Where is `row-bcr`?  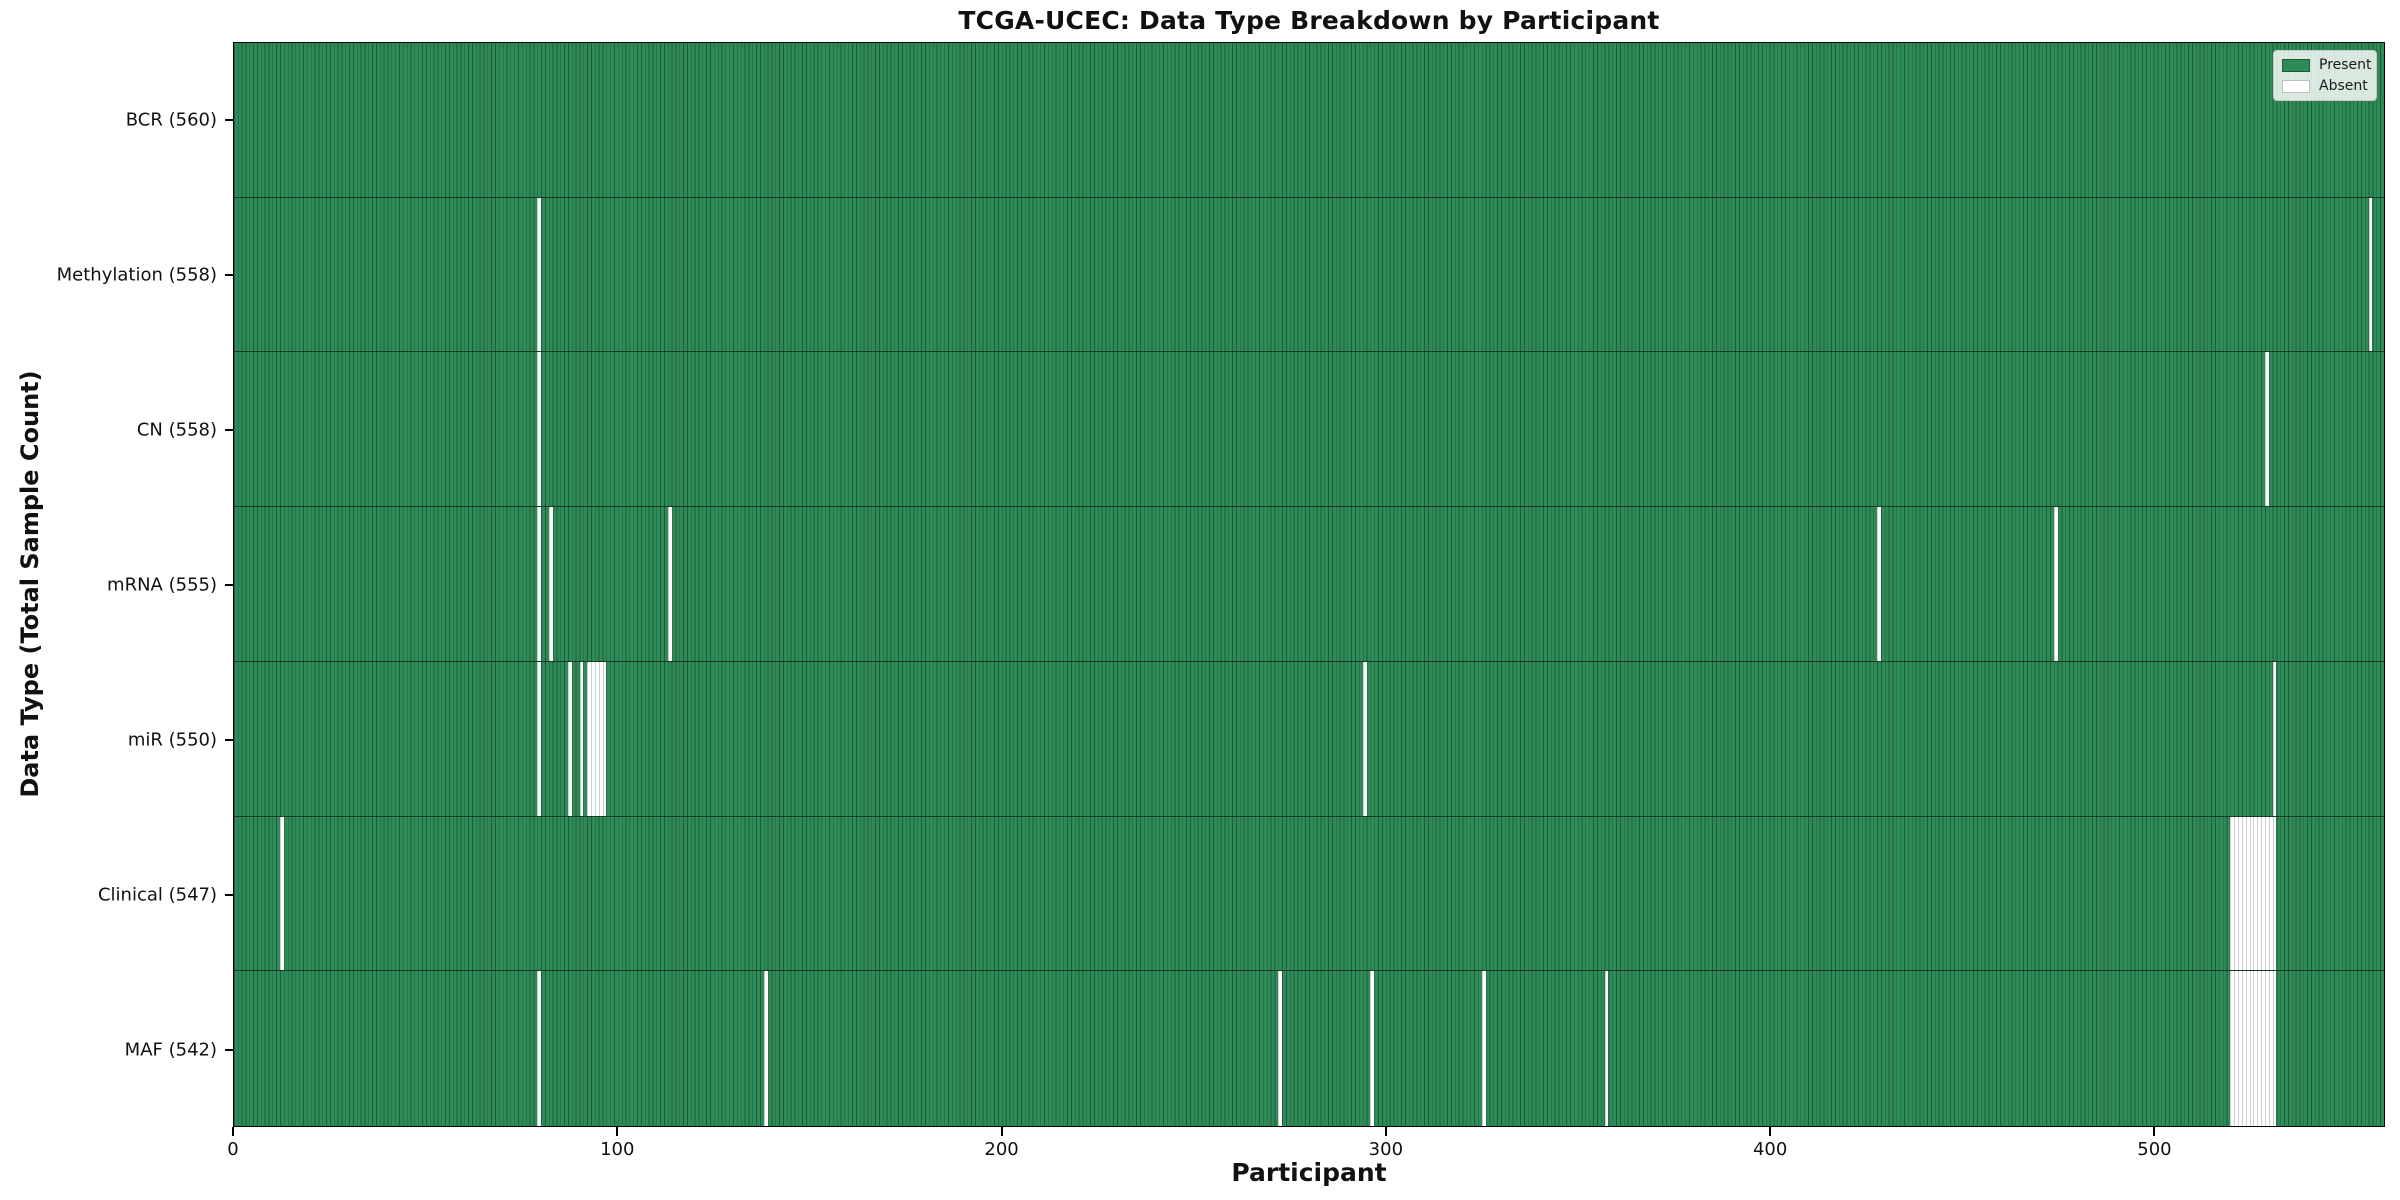
row-bcr is located at coordinates (1309, 120).